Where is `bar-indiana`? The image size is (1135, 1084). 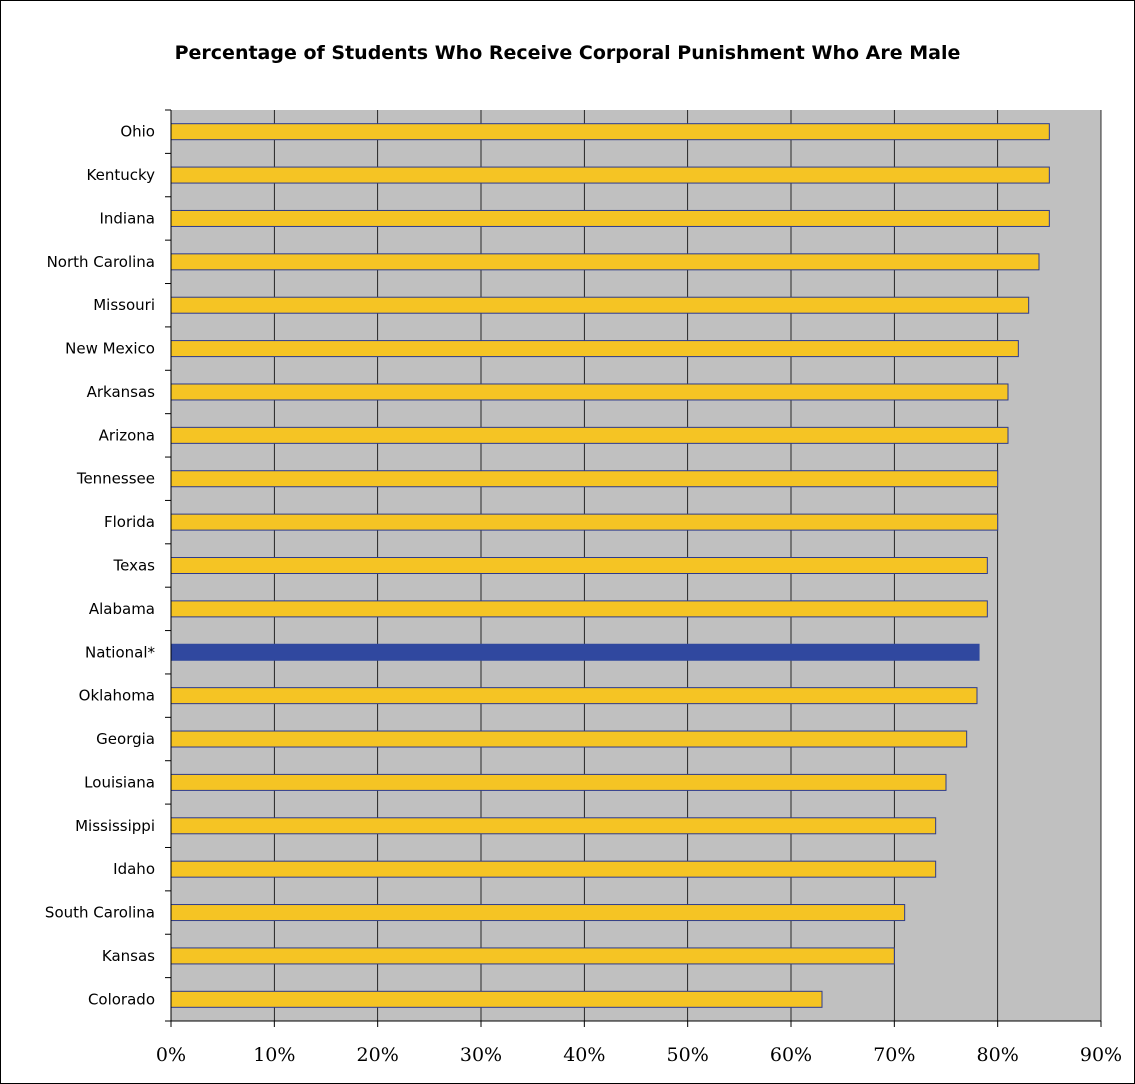 bar-indiana is located at coordinates (610, 218).